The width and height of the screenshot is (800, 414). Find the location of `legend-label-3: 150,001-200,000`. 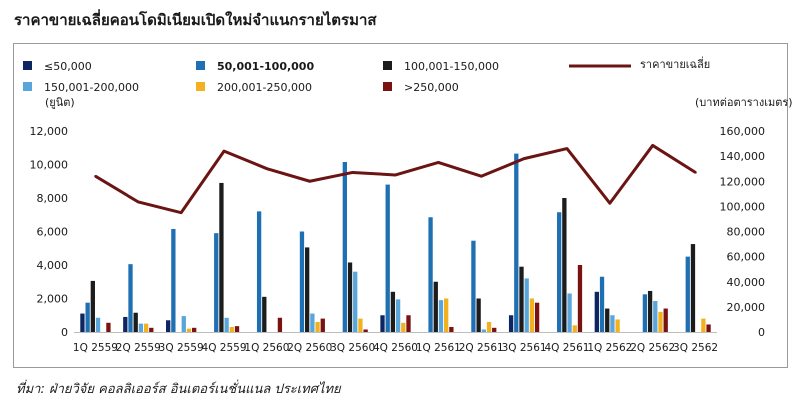

legend-label-3: 150,001-200,000 is located at coordinates (91, 87).